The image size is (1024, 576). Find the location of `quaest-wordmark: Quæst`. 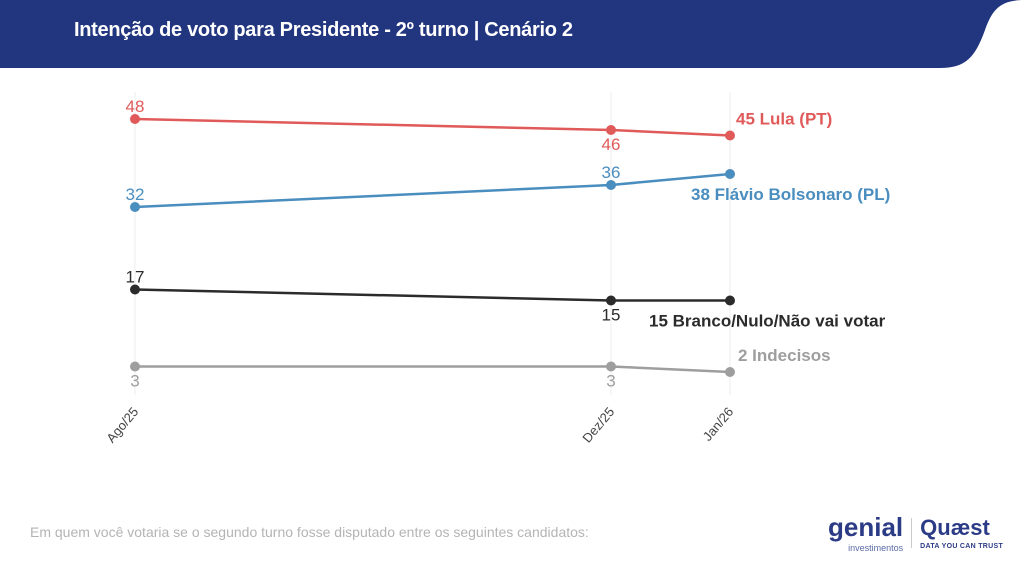

quaest-wordmark: Quæst is located at coordinates (955, 527).